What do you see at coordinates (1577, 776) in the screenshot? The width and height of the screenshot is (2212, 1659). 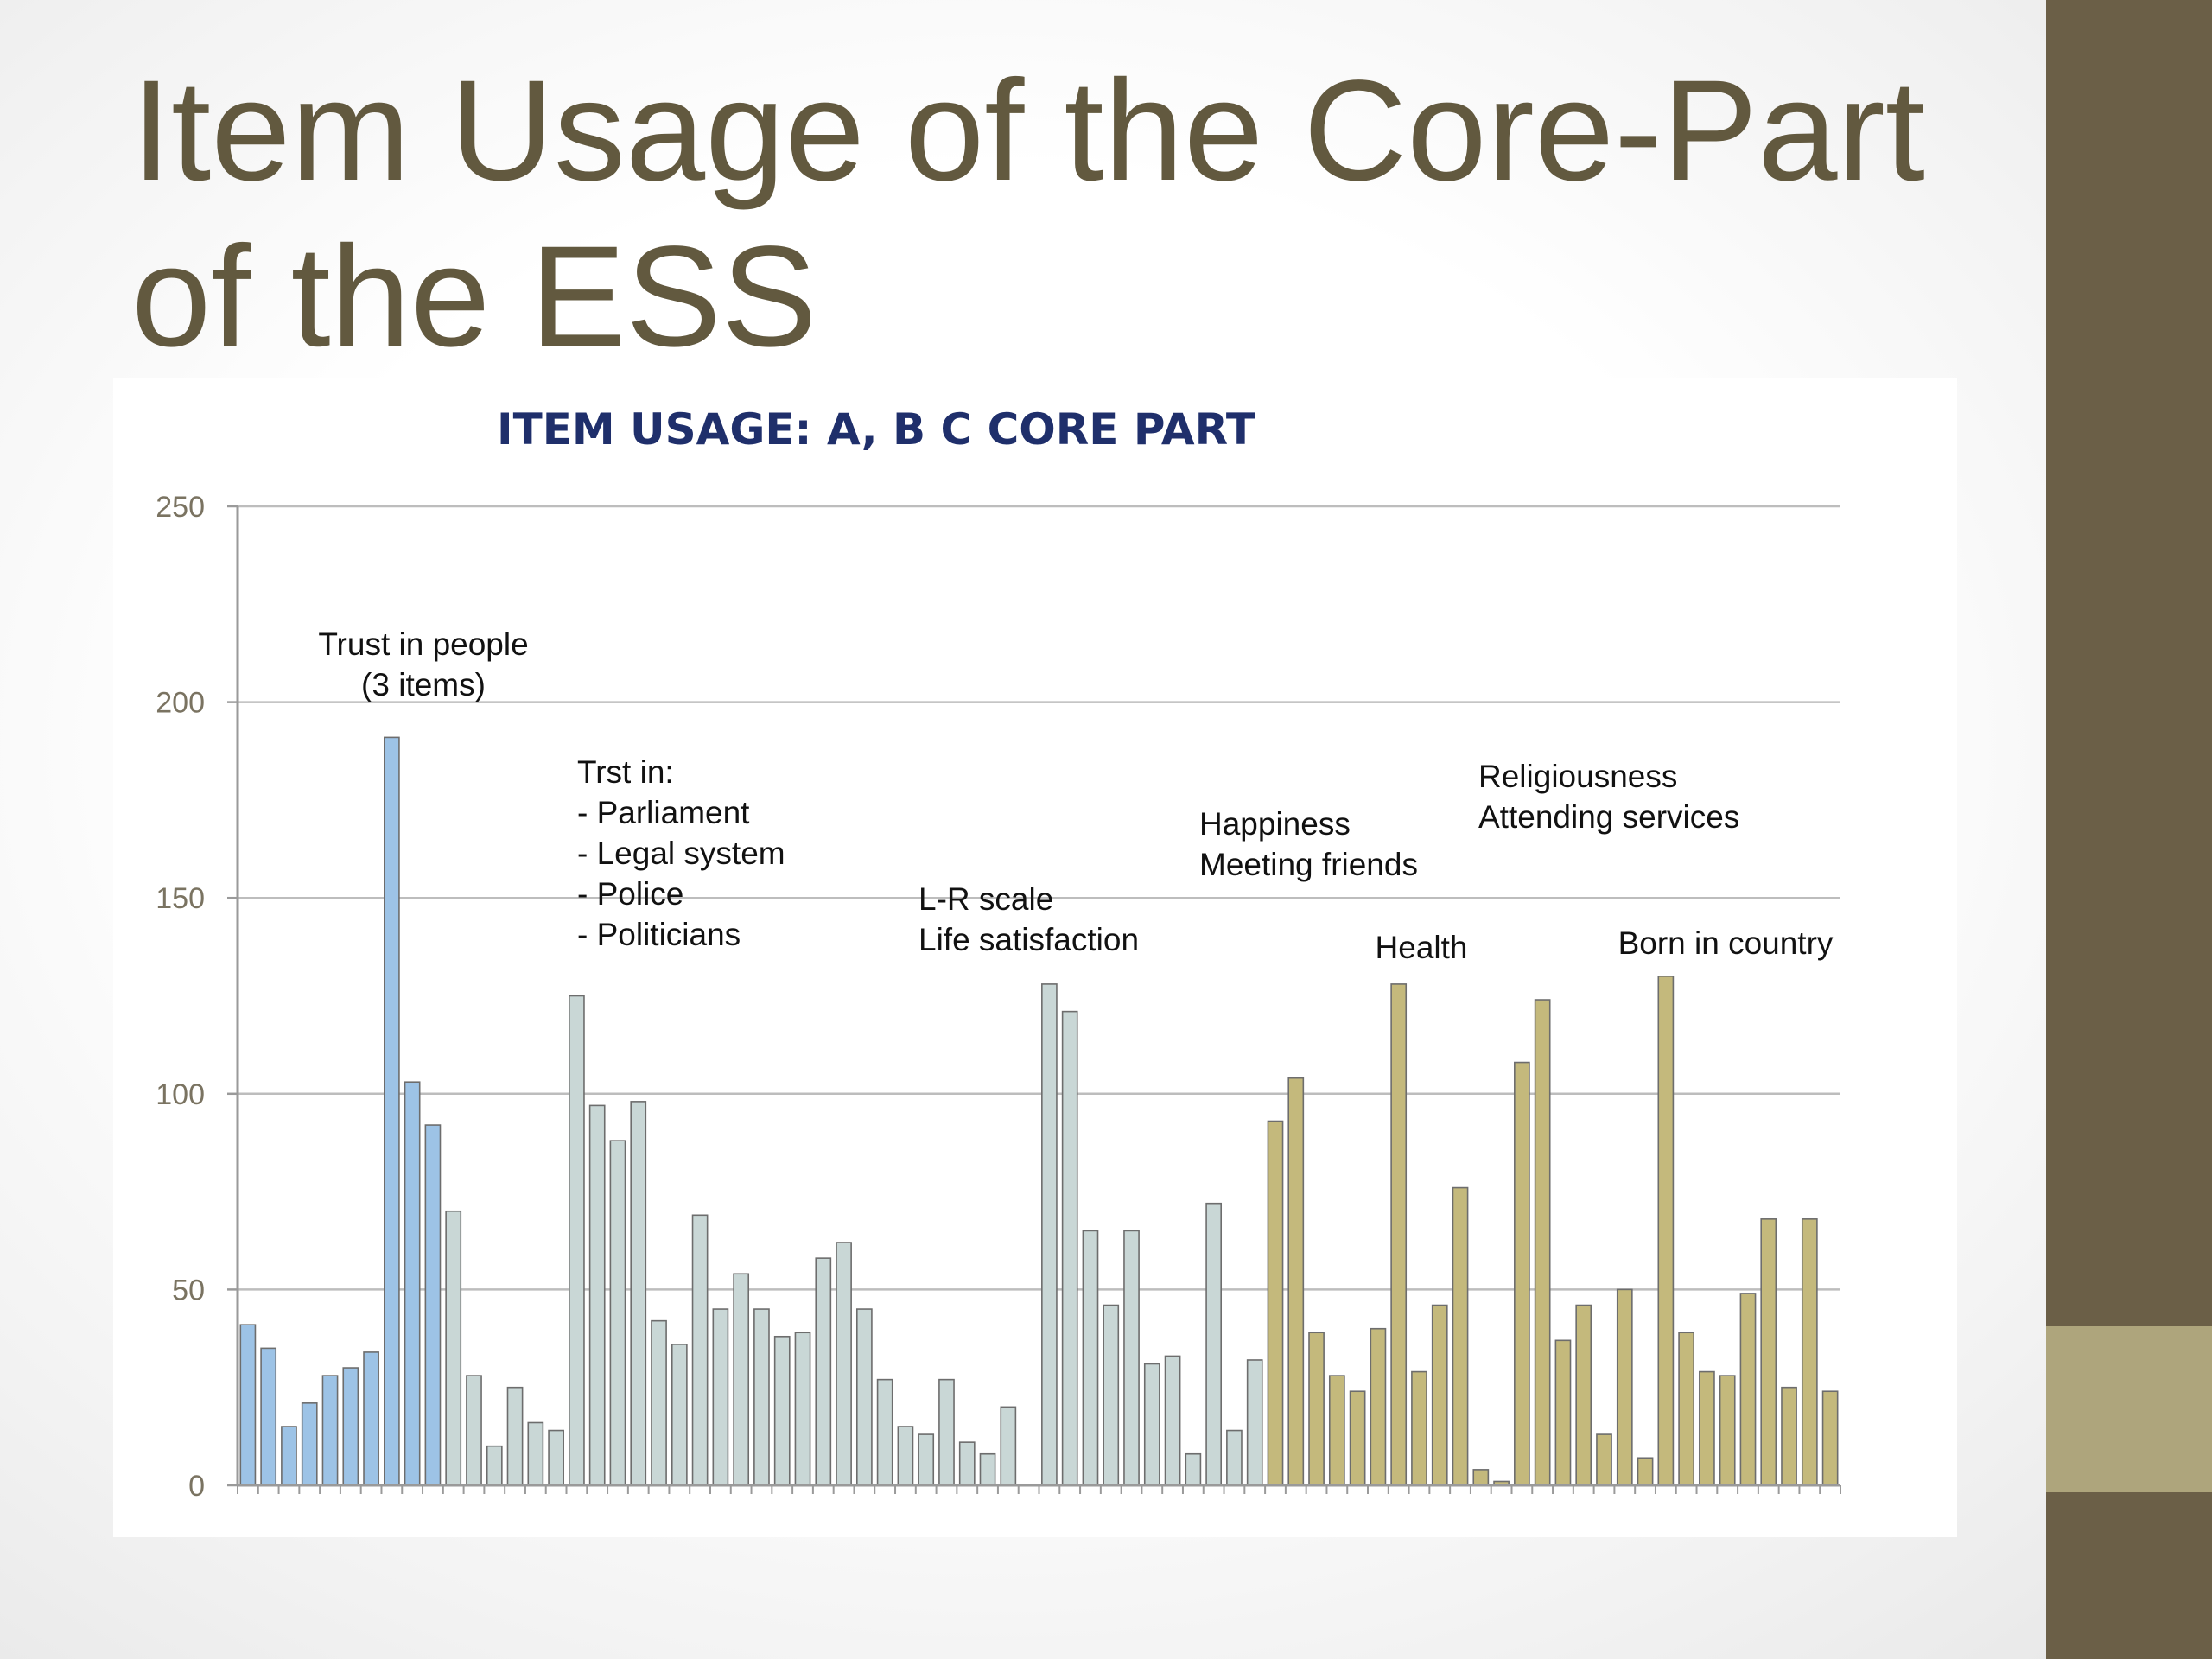 I see `annotation-line: Religiousness` at bounding box center [1577, 776].